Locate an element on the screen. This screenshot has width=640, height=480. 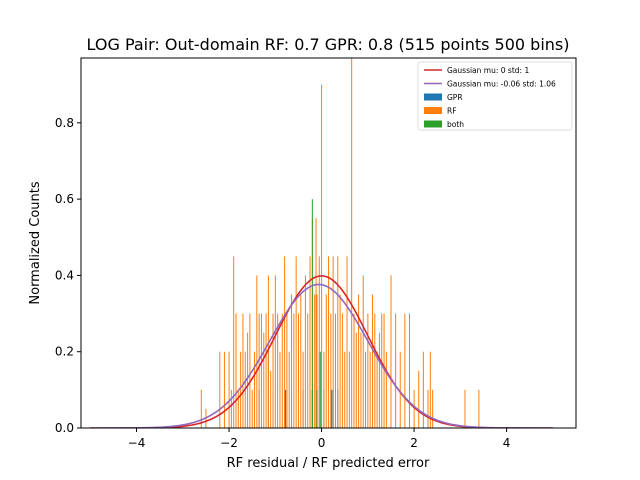
y-tick-label-1: 0.2 is located at coordinates (64, 352).